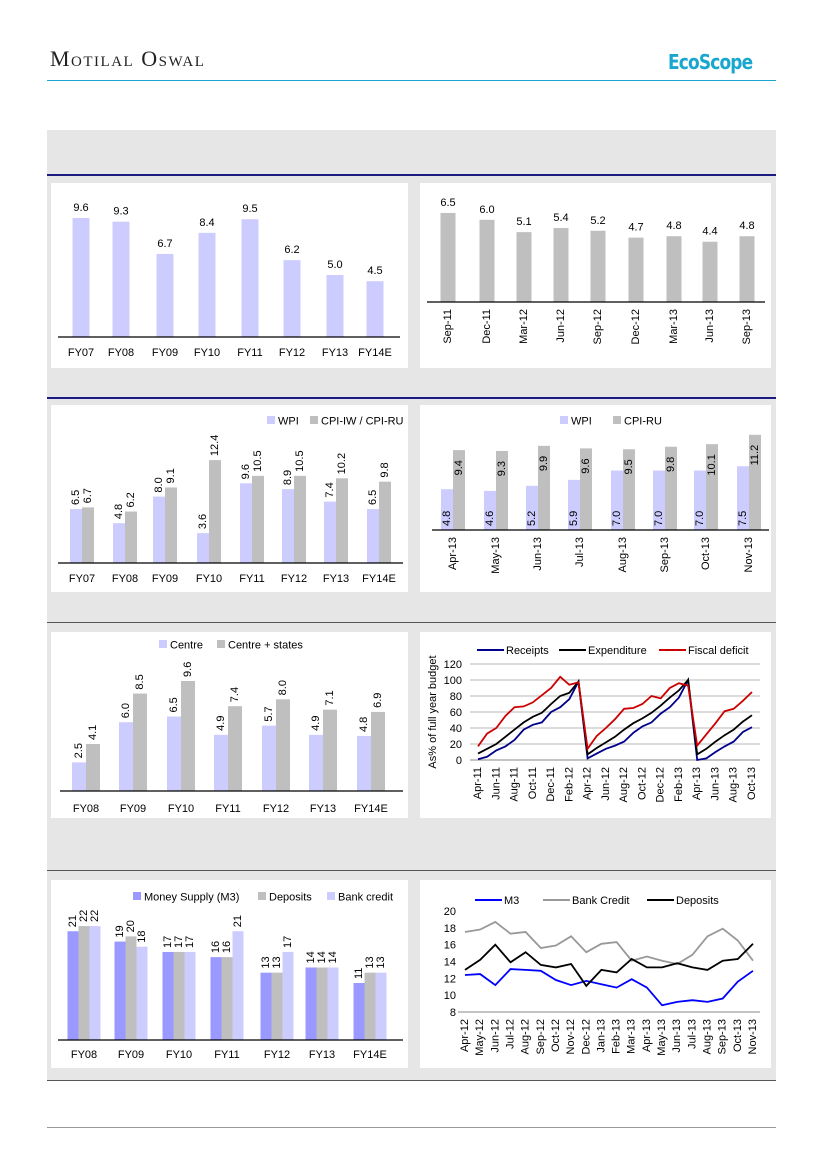 The width and height of the screenshot is (826, 1169). What do you see at coordinates (330, 697) in the screenshot?
I see `data-label: 7.1` at bounding box center [330, 697].